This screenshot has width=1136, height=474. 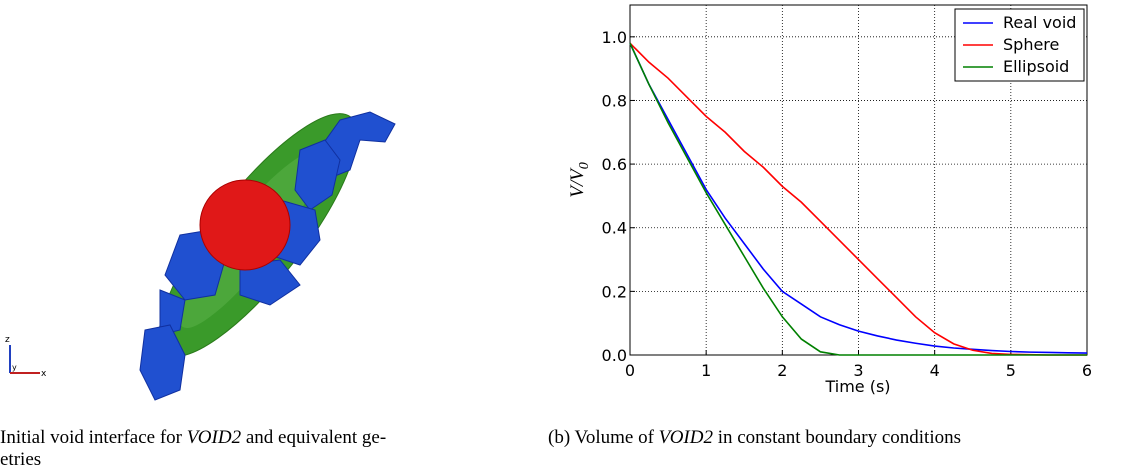 What do you see at coordinates (614, 37) in the screenshot?
I see `y-tick-label: 1.0` at bounding box center [614, 37].